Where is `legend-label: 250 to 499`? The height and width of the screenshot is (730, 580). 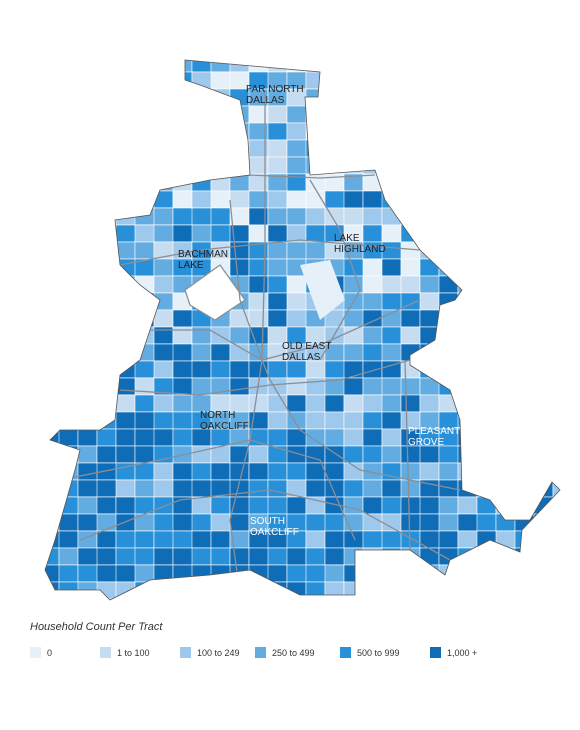 legend-label: 250 to 499 is located at coordinates (293, 653).